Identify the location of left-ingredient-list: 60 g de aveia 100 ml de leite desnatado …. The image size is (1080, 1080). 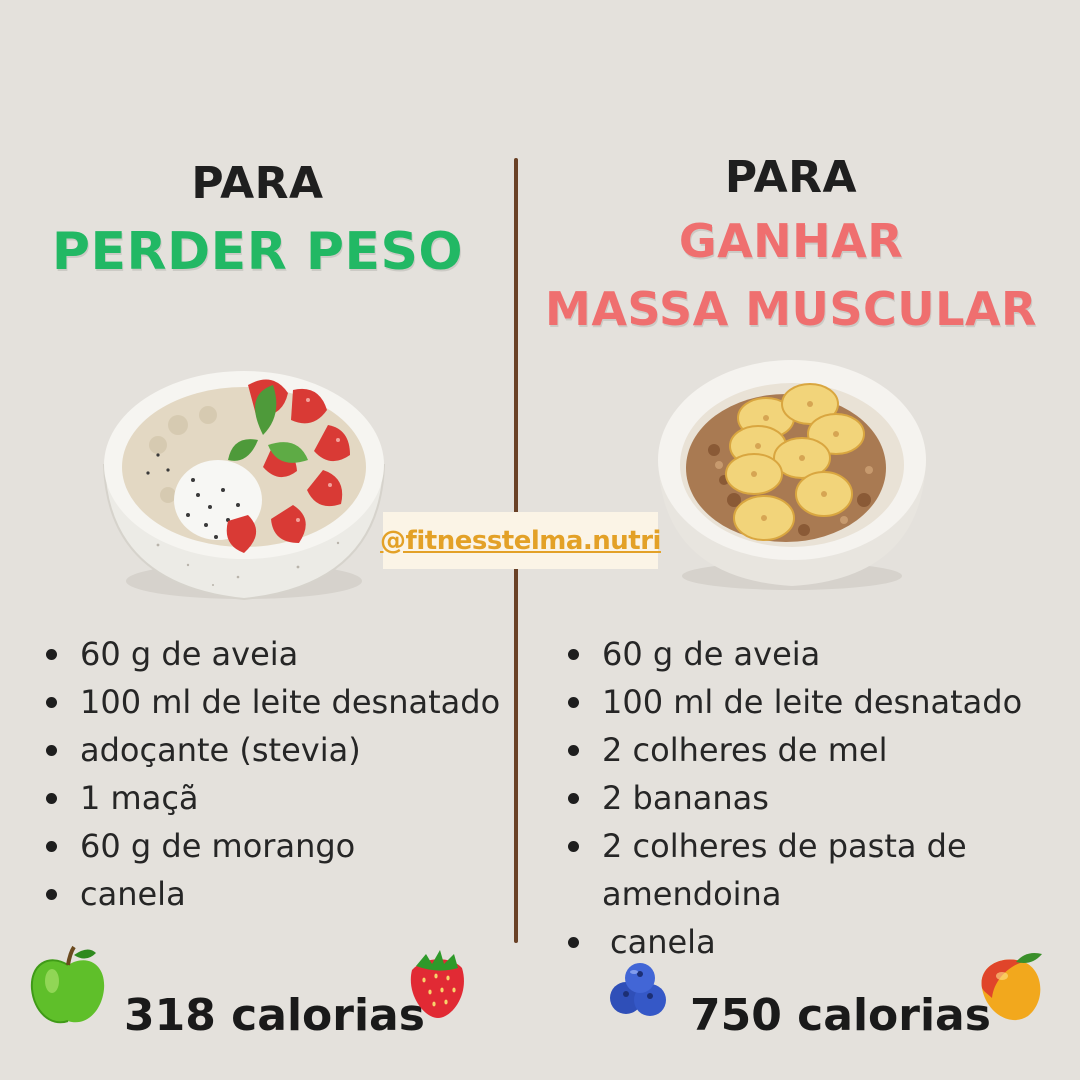
(270, 774).